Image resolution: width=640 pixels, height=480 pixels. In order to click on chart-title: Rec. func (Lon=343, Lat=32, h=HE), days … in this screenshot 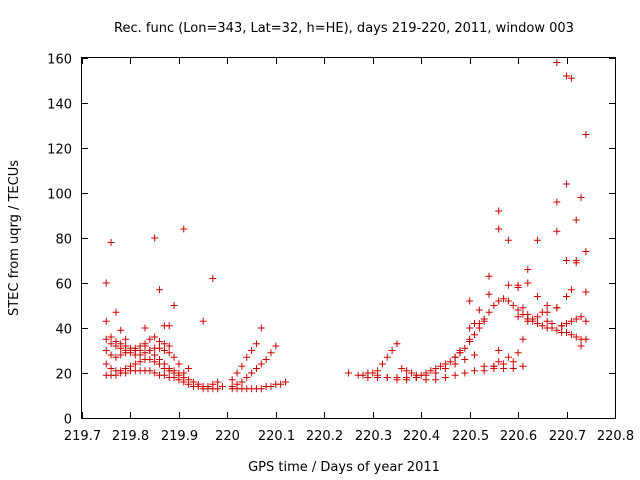, I will do `click(344, 28)`.